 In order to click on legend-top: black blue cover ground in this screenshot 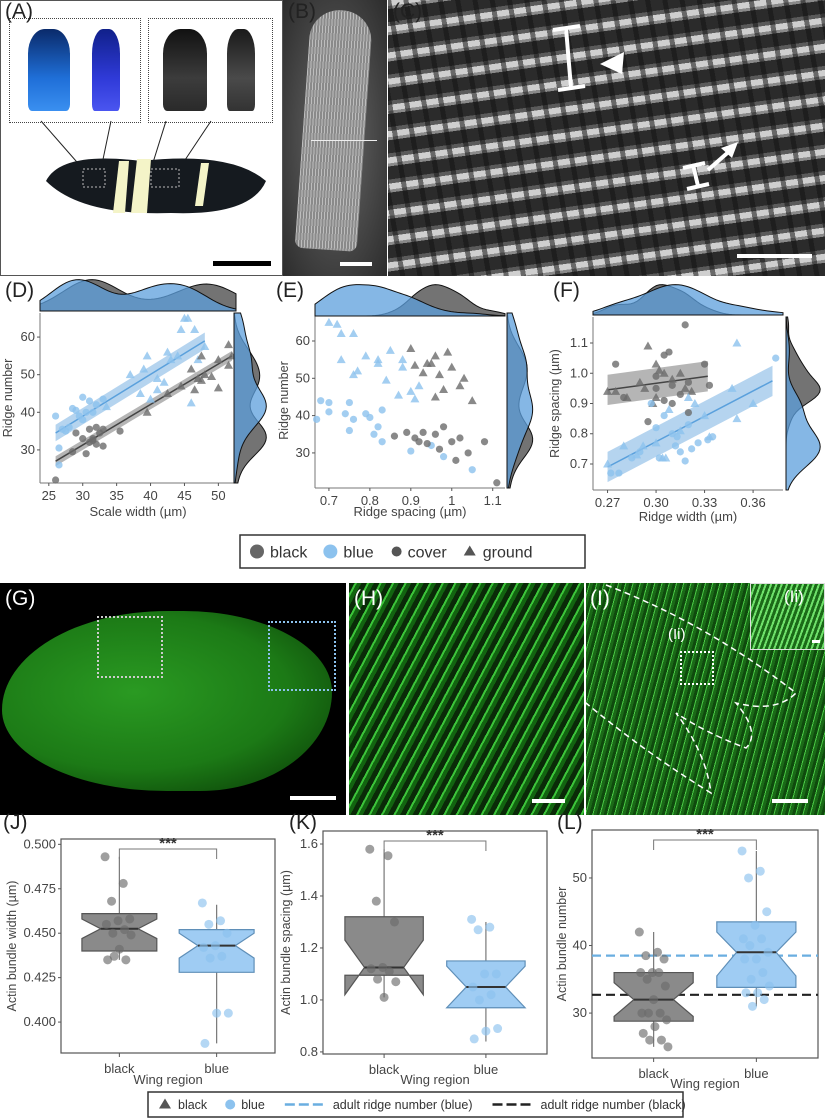, I will do `click(412, 551)`.